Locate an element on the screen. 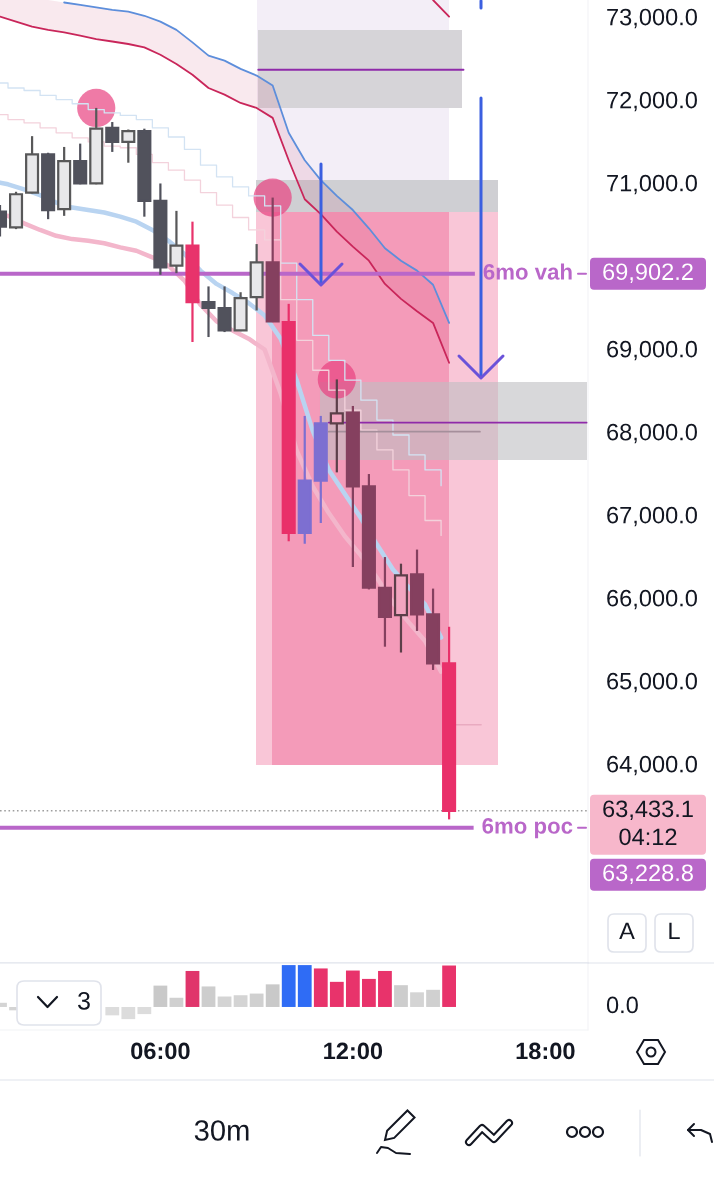  text: A is located at coordinates (627, 931).